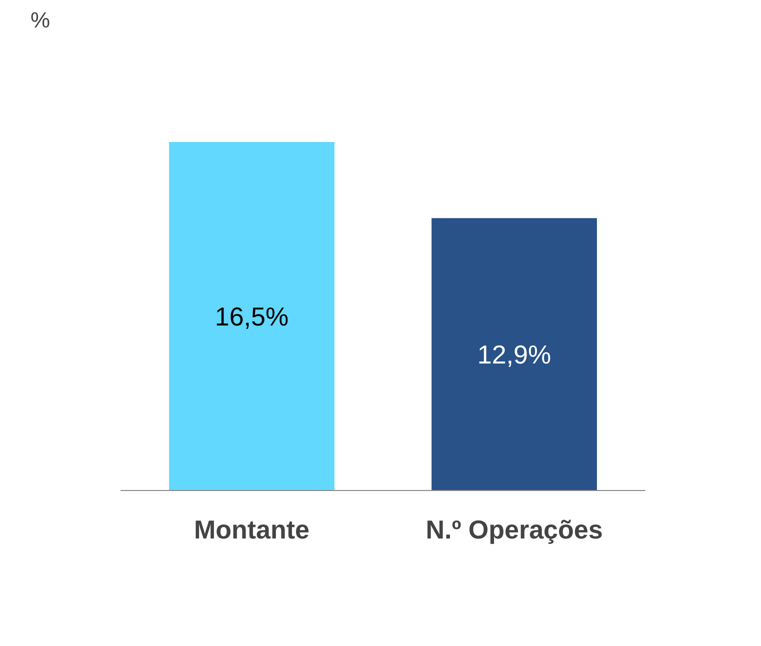  Describe the element at coordinates (514, 529) in the screenshot. I see `x-tick-label: N.º Operações` at that location.